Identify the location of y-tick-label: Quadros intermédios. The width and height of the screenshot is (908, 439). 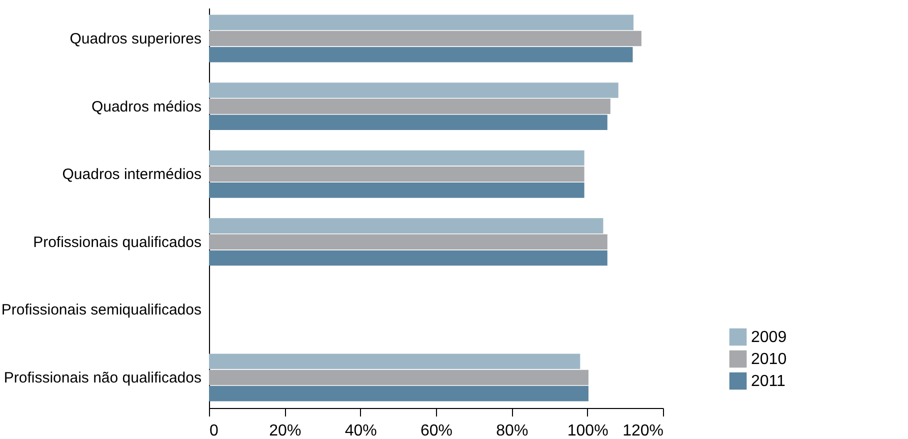
(132, 175).